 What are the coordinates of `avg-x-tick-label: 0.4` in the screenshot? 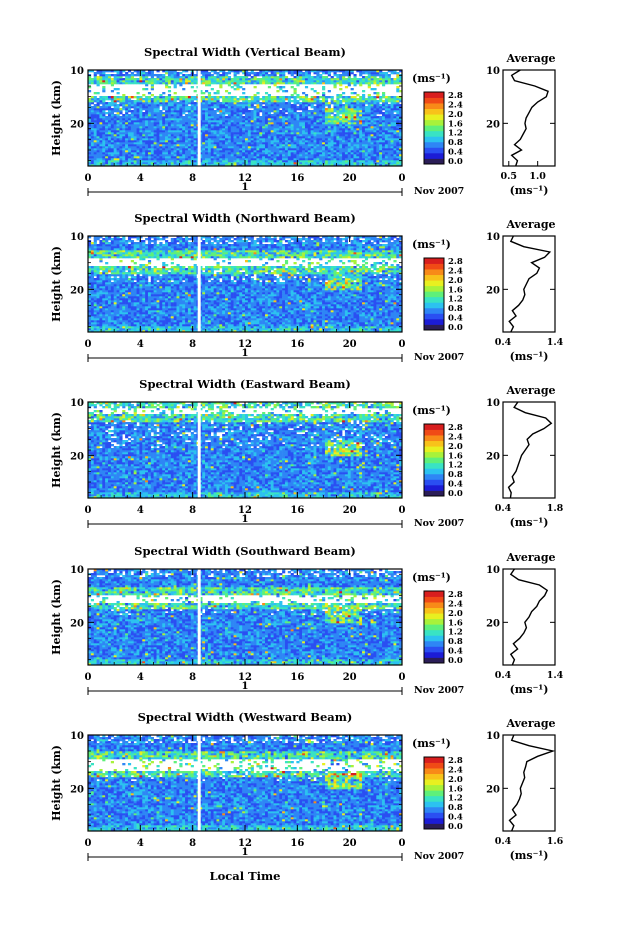 It's located at (503, 508).